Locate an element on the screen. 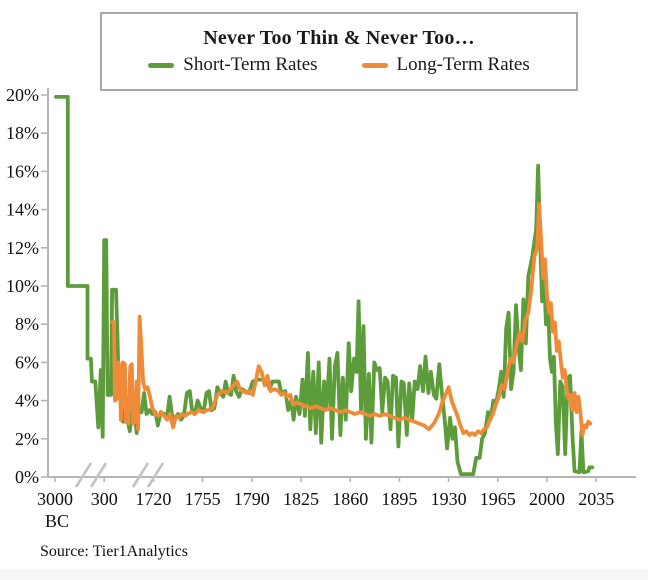 The image size is (648, 580). y-tick-label: 10% is located at coordinates (22, 286).